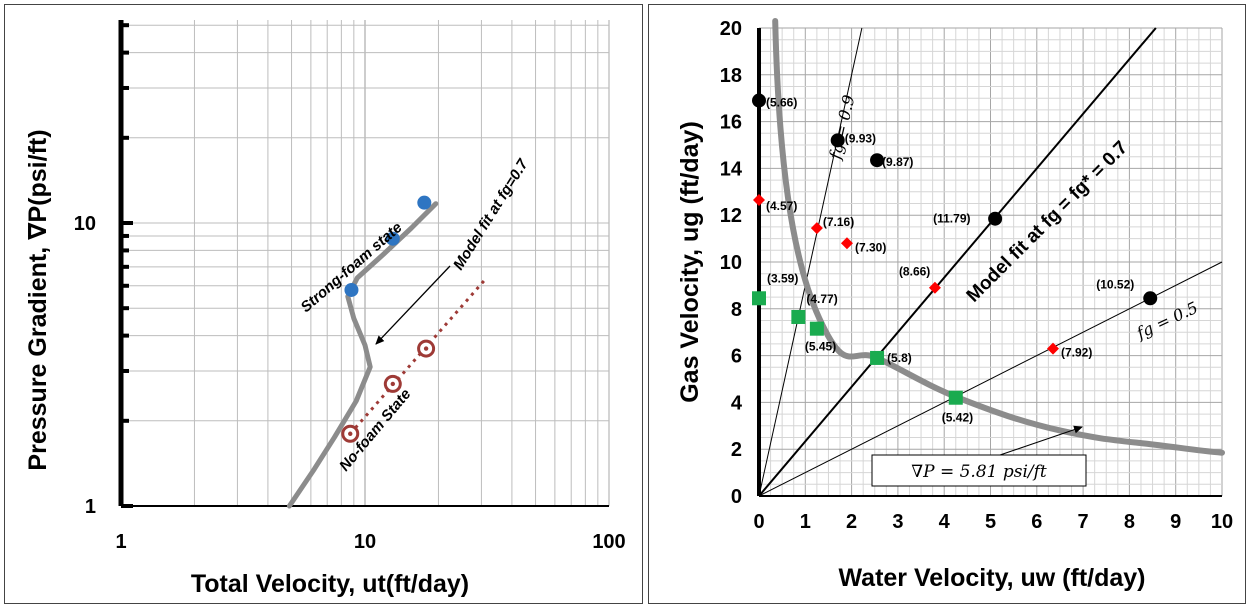  I want to click on right-x-tick: 7, so click(1083, 522).